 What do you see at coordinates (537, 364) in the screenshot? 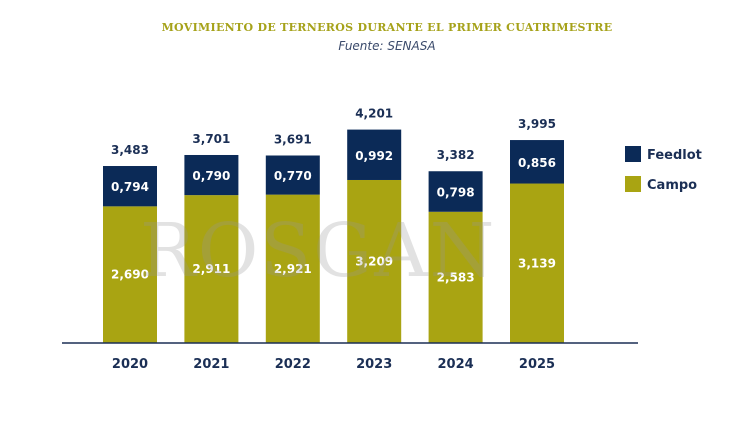
I see `x-tick-2025: 2025` at bounding box center [537, 364].